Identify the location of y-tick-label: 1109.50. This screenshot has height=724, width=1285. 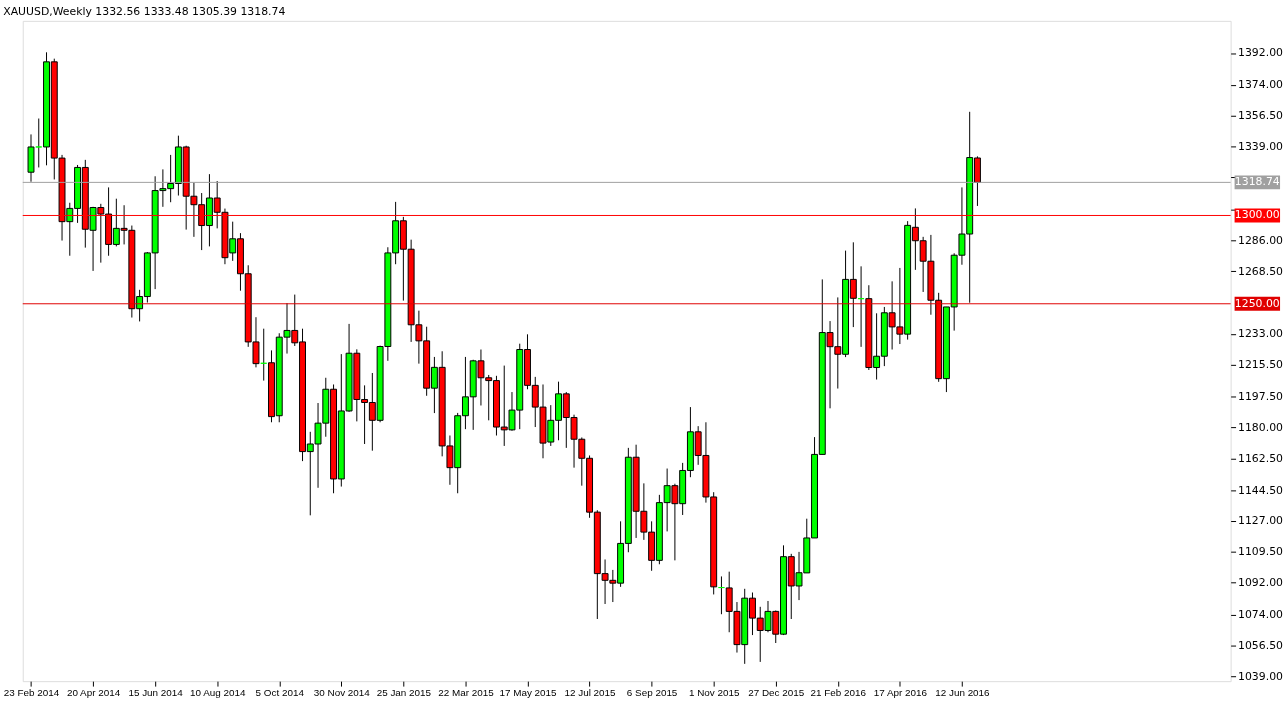
(1261, 552).